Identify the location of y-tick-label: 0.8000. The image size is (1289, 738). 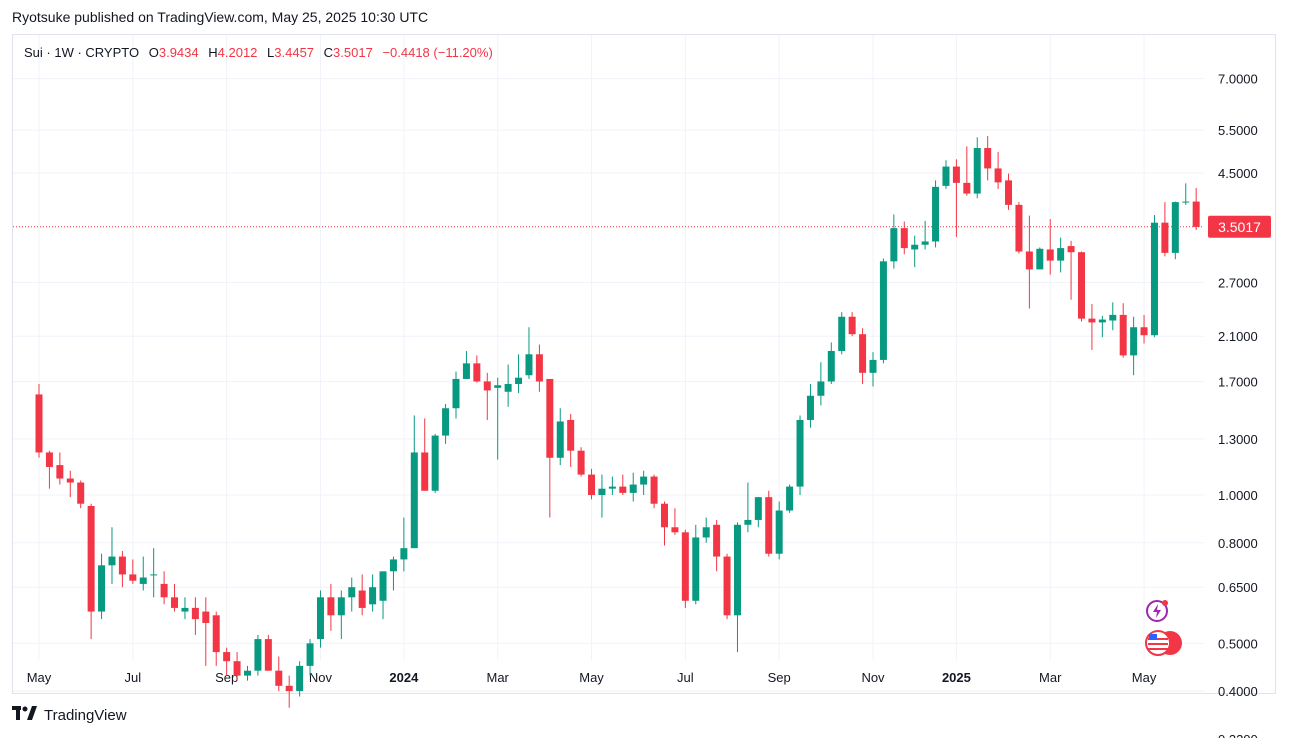
(1238, 543).